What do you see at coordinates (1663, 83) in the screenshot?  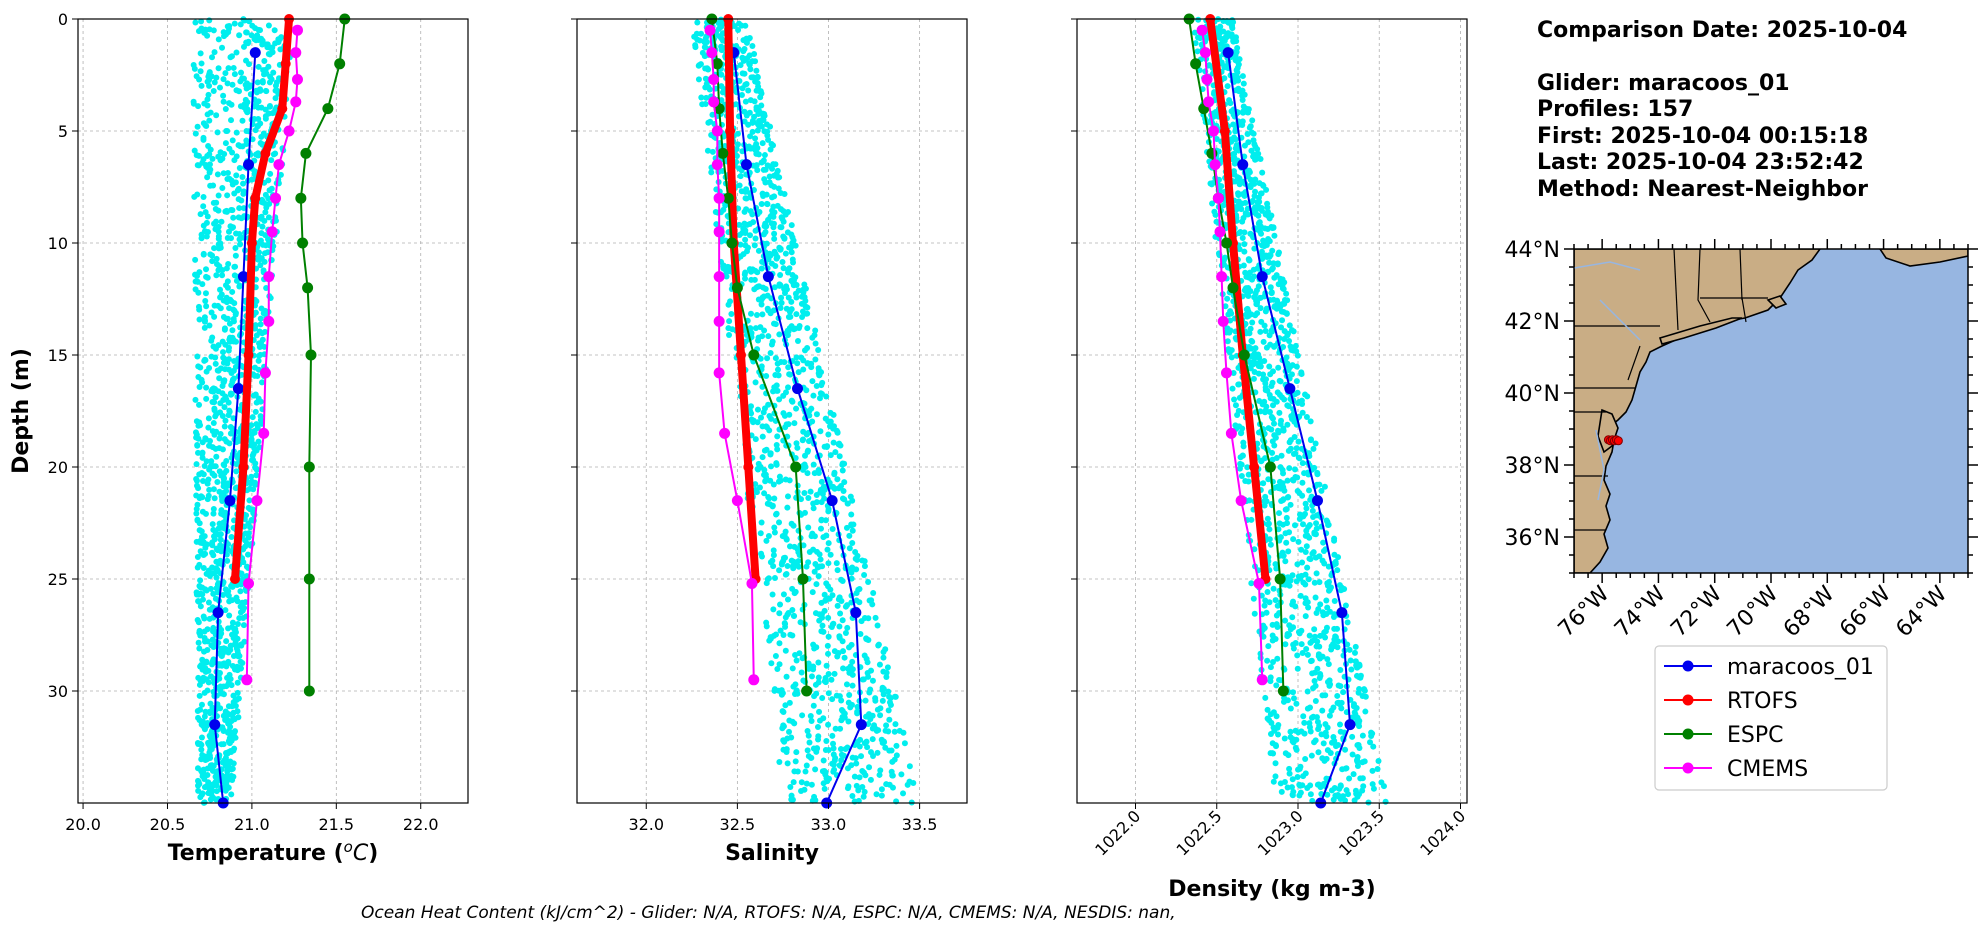 I see `glider-name: Glider: maracoos_01` at bounding box center [1663, 83].